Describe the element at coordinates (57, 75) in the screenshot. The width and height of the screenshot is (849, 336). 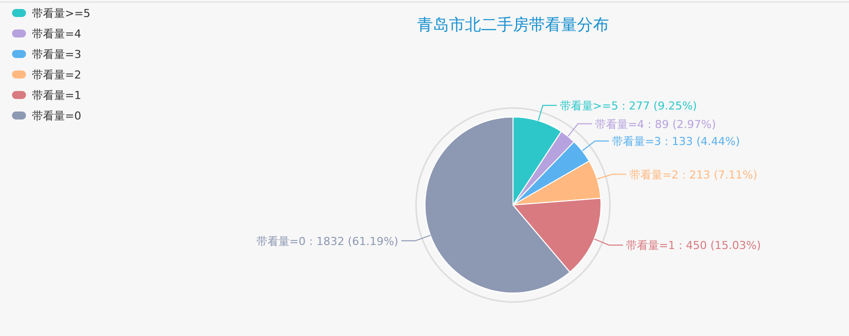
I see `legend-label: 带看量=2` at that location.